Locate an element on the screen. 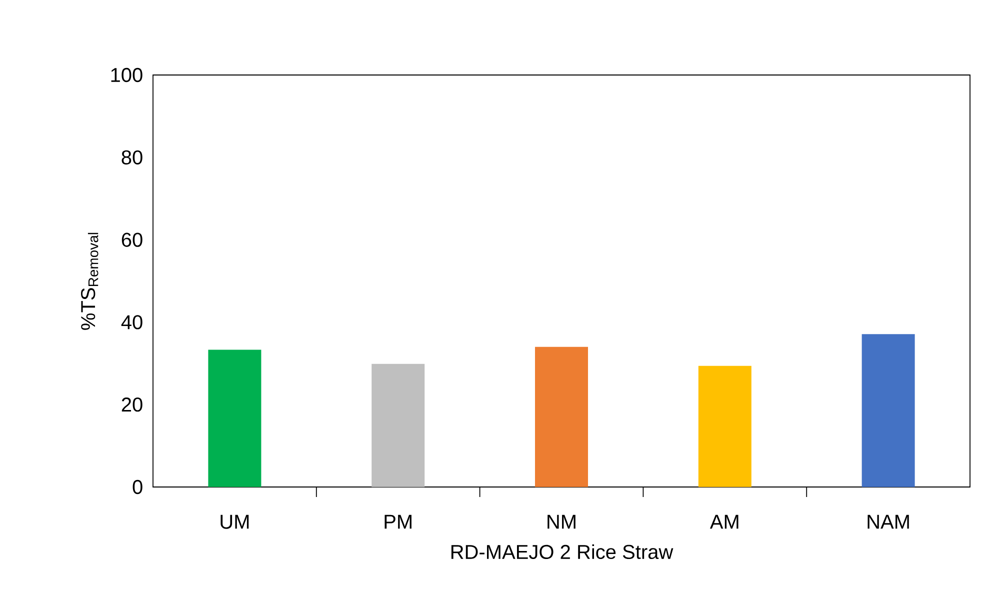 The width and height of the screenshot is (982, 613). x-tick-label: NM is located at coordinates (562, 521).